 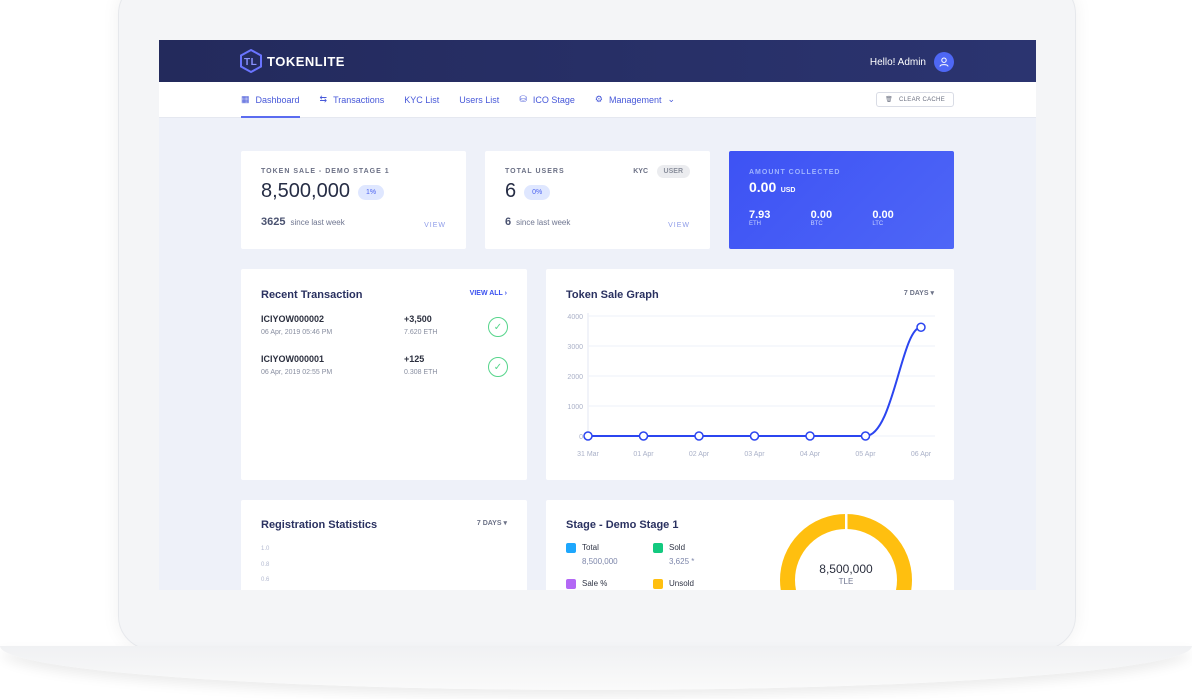 I want to click on logo-icon: TL, so click(x=251, y=61).